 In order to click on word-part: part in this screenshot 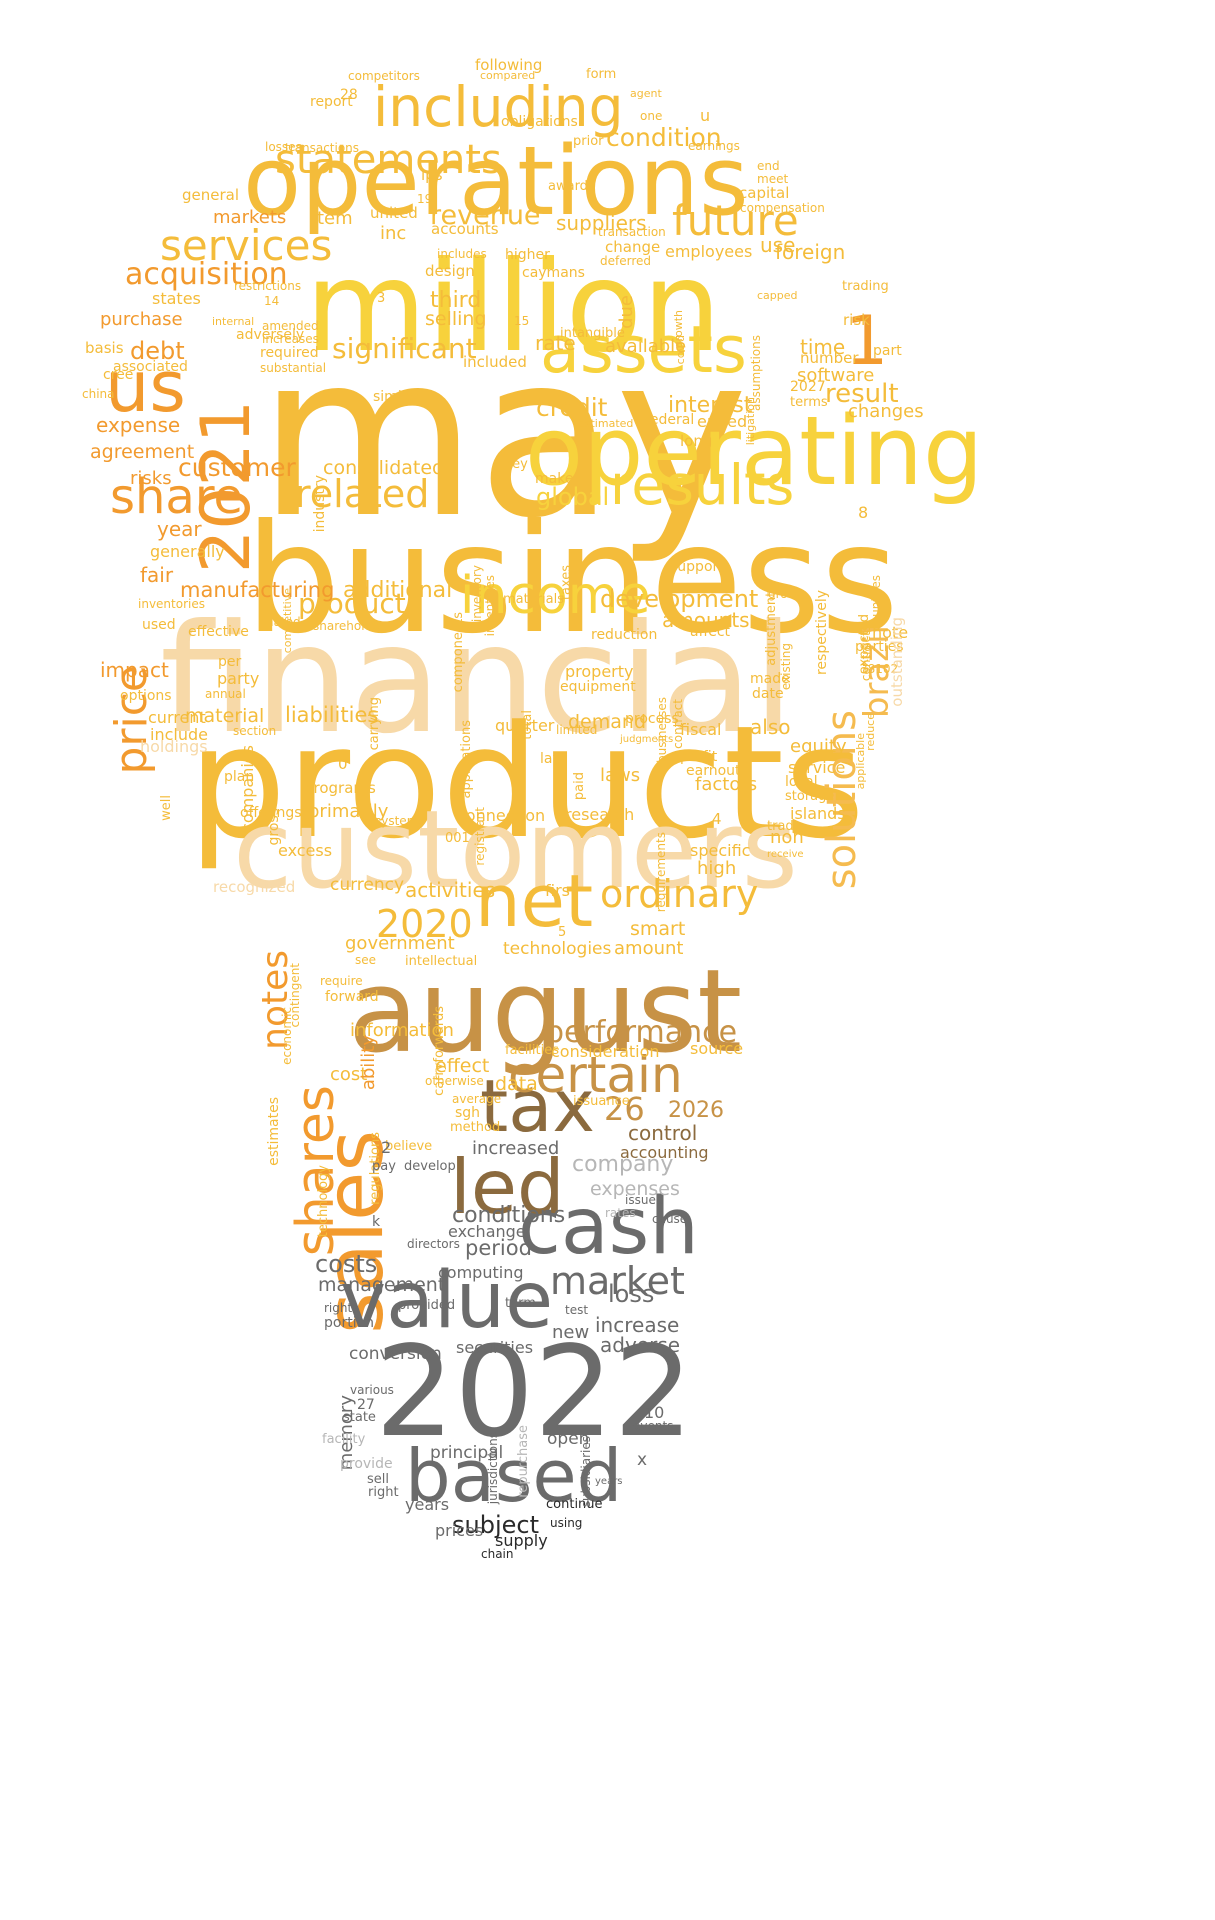, I will do `click(887, 351)`.